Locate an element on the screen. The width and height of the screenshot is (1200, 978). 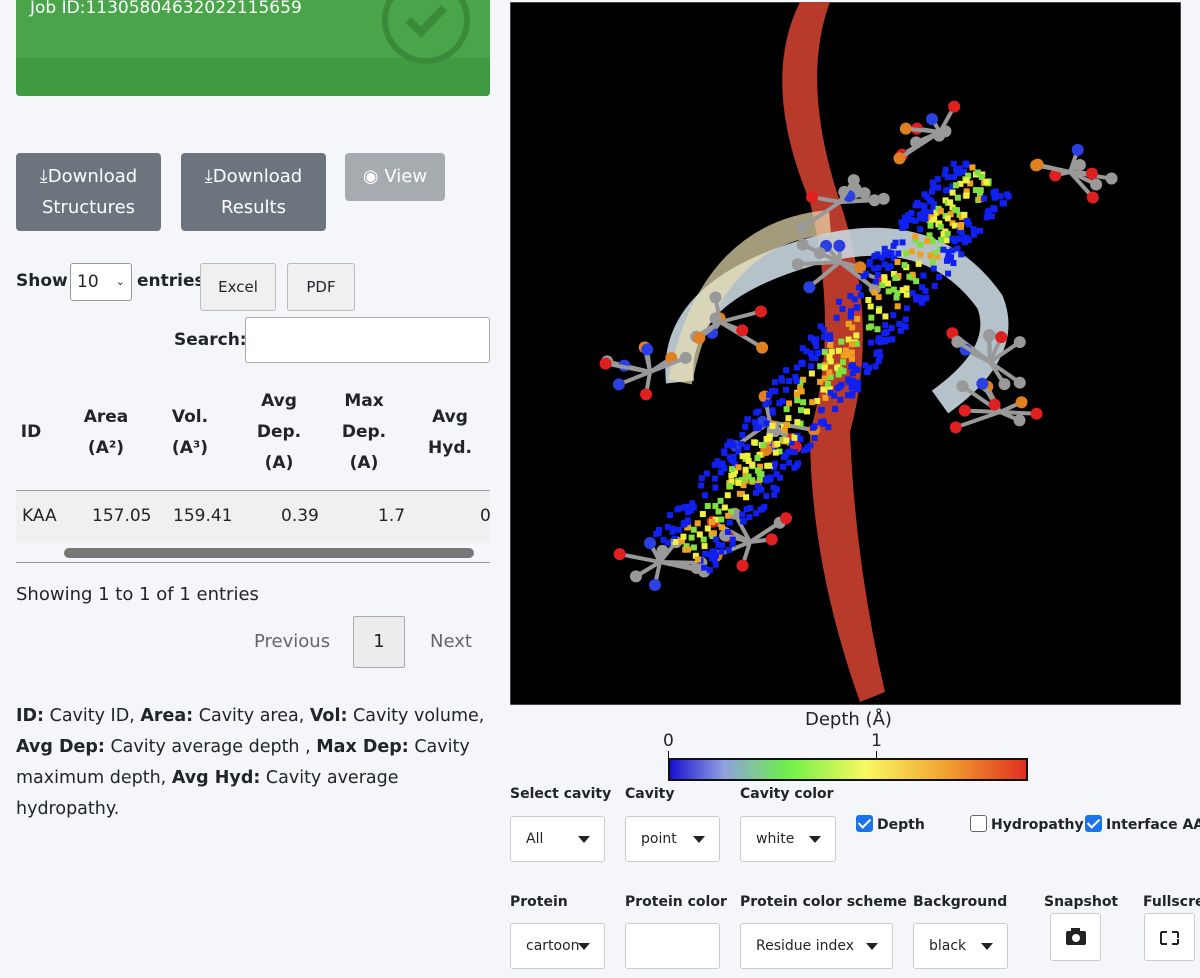
job-panel: Job ID:11305804632022115659 is located at coordinates (253, 48).